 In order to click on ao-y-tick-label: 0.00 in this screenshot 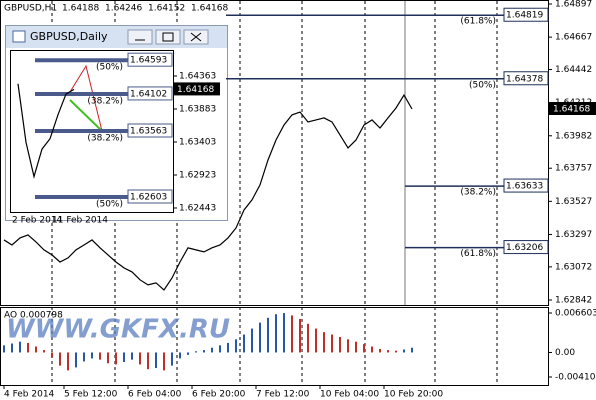, I will do `click(565, 353)`.